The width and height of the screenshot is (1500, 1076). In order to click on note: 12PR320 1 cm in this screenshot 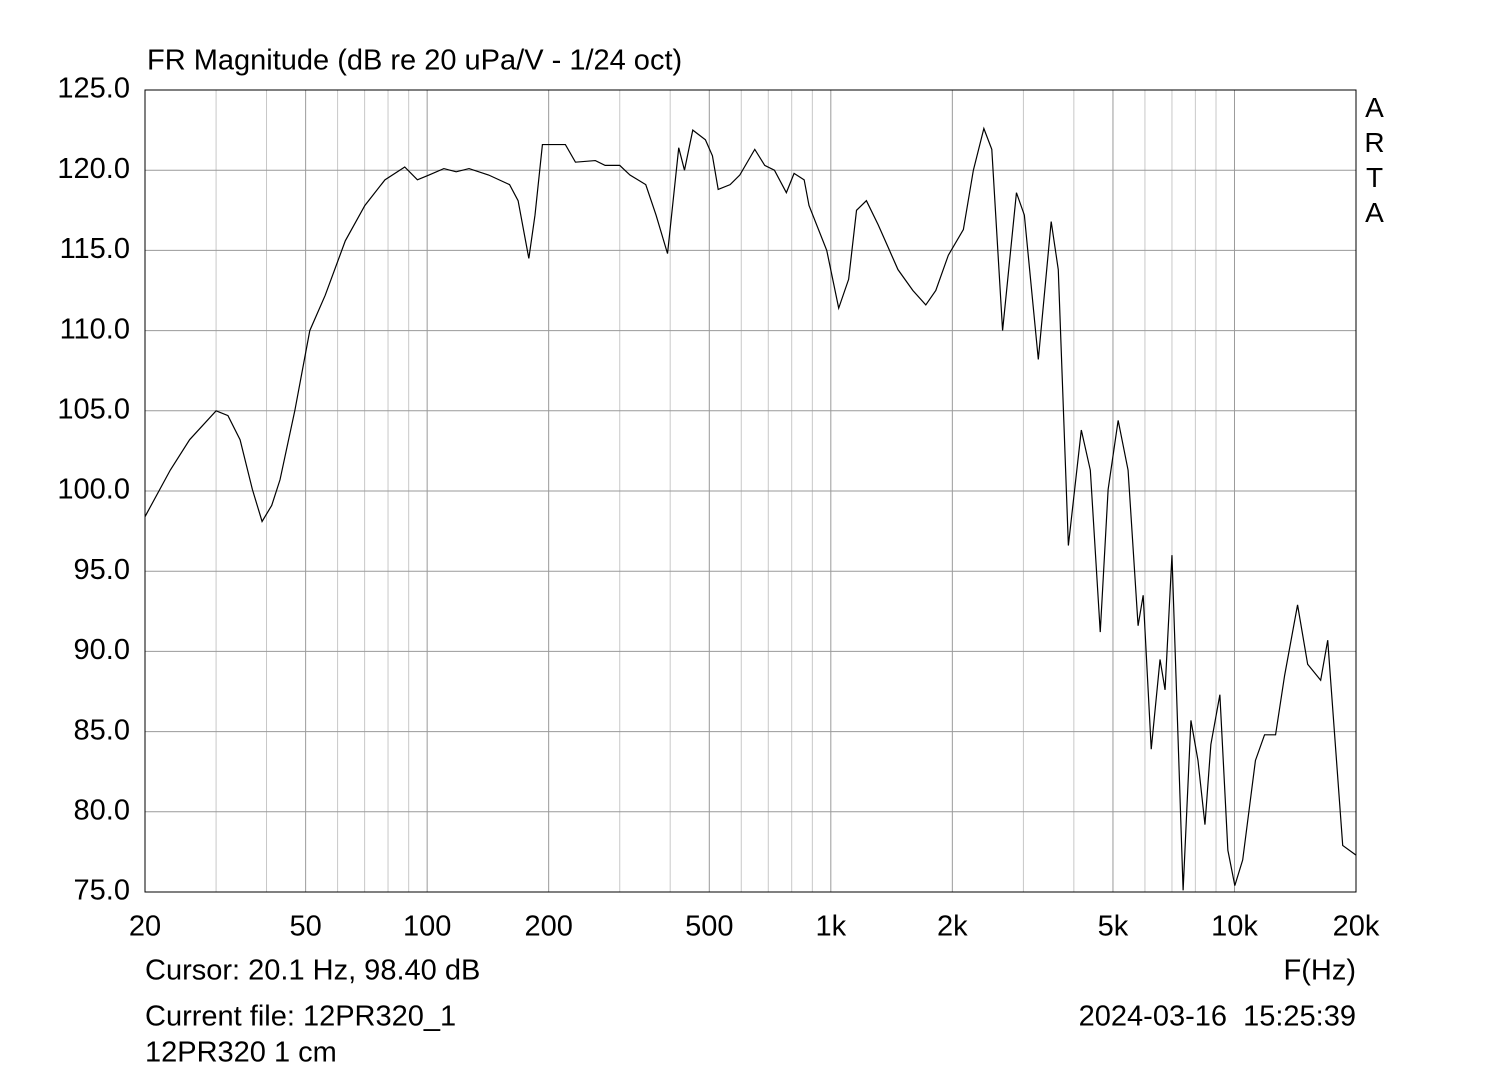, I will do `click(241, 1053)`.